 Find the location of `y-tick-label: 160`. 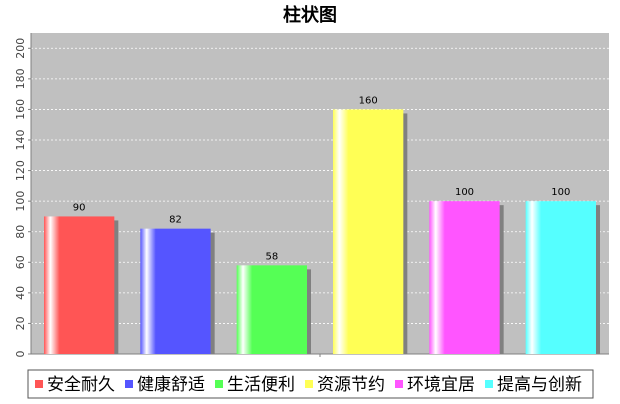

y-tick-label: 160 is located at coordinates (20, 109).